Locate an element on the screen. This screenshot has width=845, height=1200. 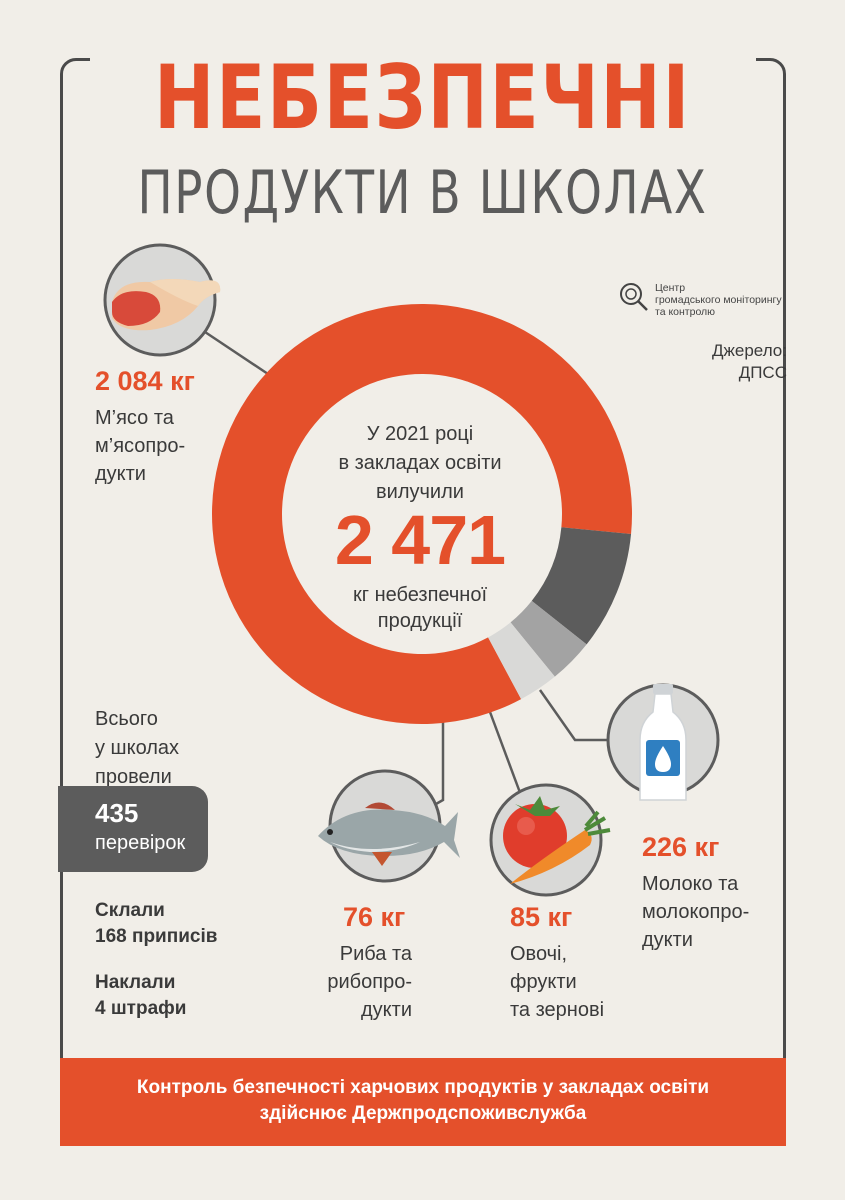
meat-label-line: М’ясо та is located at coordinates (134, 418).